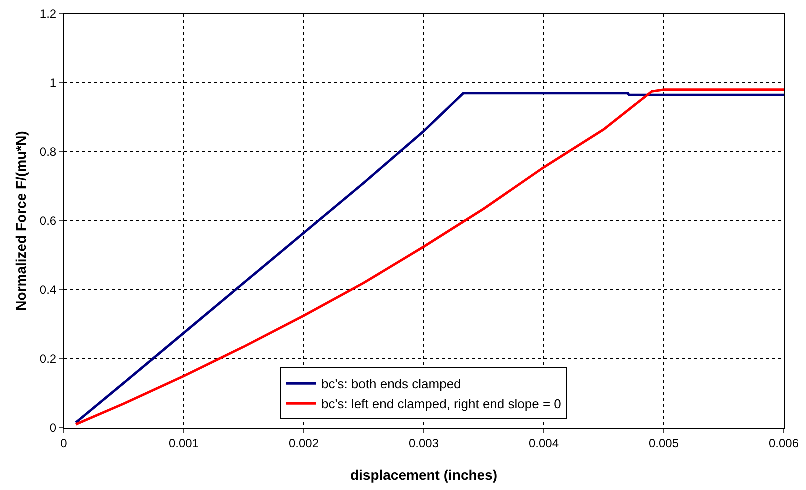 Image resolution: width=806 pixels, height=490 pixels. Describe the element at coordinates (442, 404) in the screenshot. I see `legend-label: bc's: left end clamped, right end slope = 0` at that location.